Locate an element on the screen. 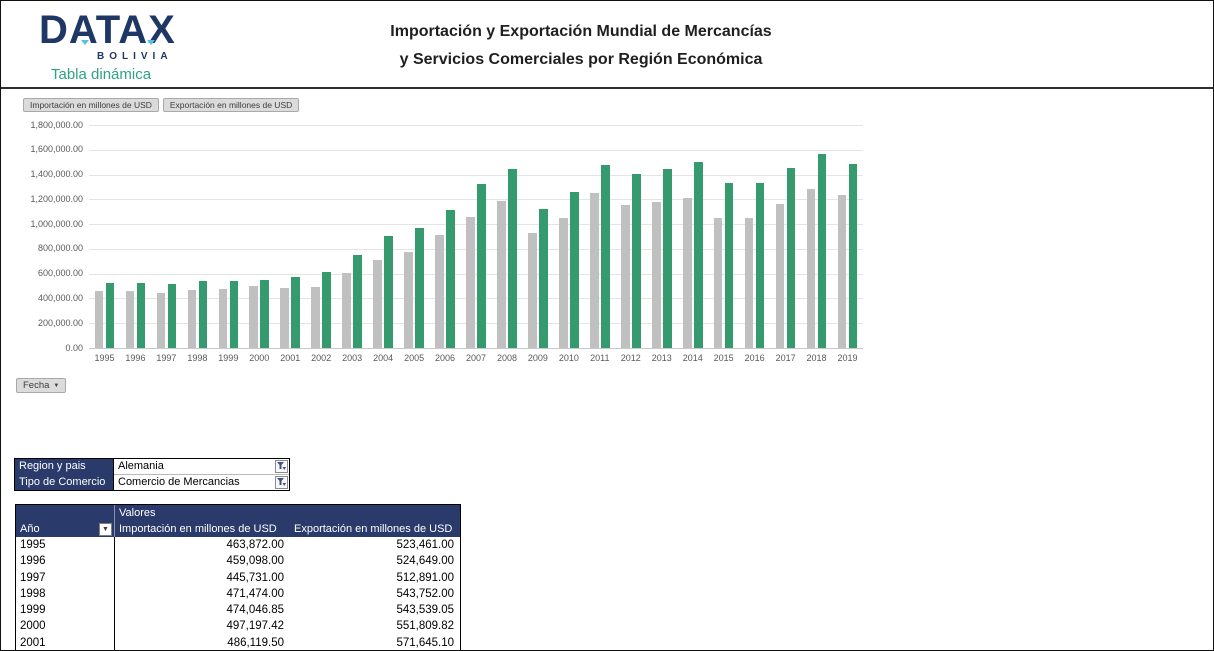  bar-export-2010 is located at coordinates (574, 270).